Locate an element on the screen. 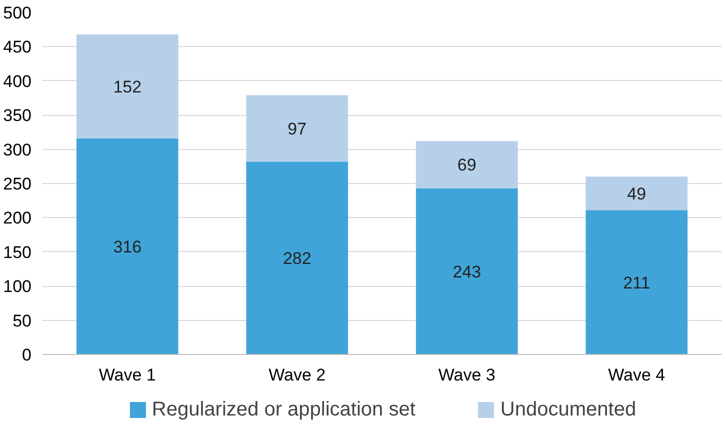  y-tick-label: 0 is located at coordinates (27, 355).